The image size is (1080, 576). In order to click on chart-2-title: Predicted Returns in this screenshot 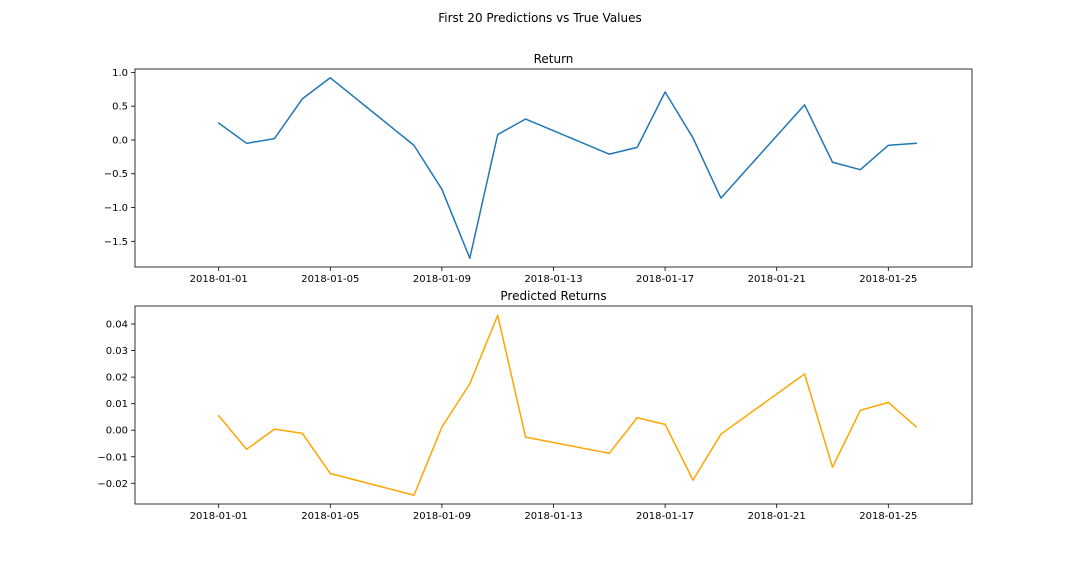, I will do `click(553, 296)`.